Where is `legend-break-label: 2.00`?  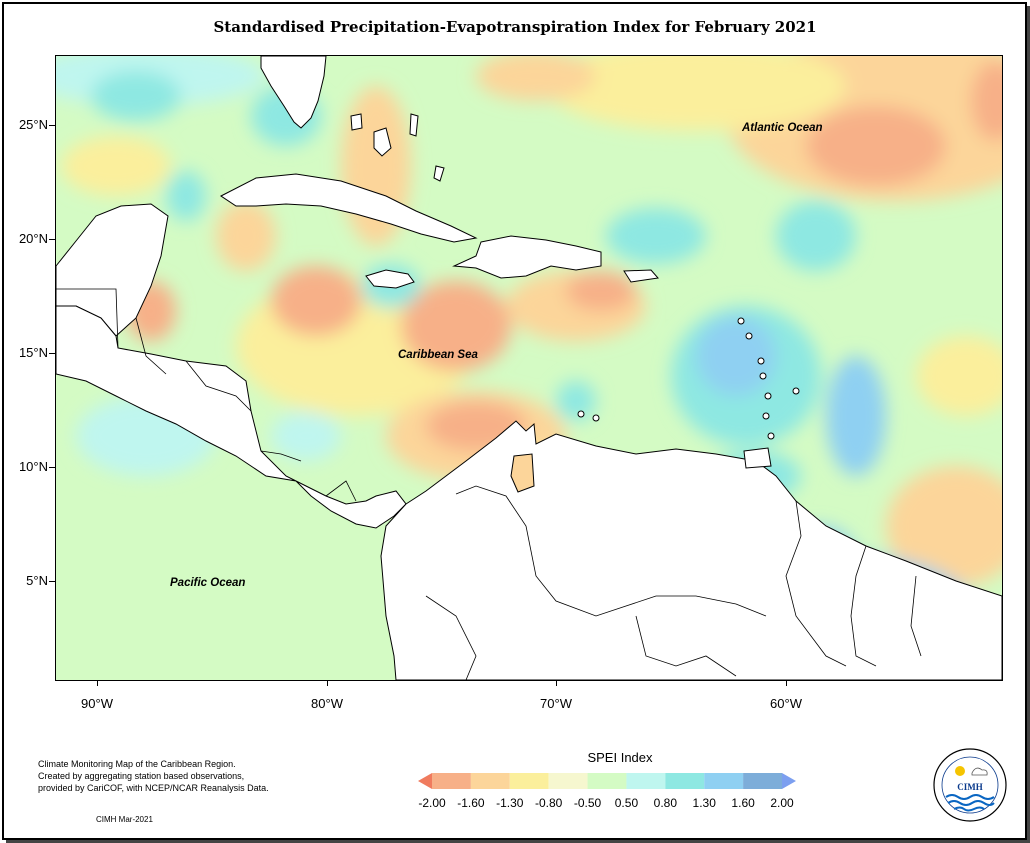 legend-break-label: 2.00 is located at coordinates (782, 803).